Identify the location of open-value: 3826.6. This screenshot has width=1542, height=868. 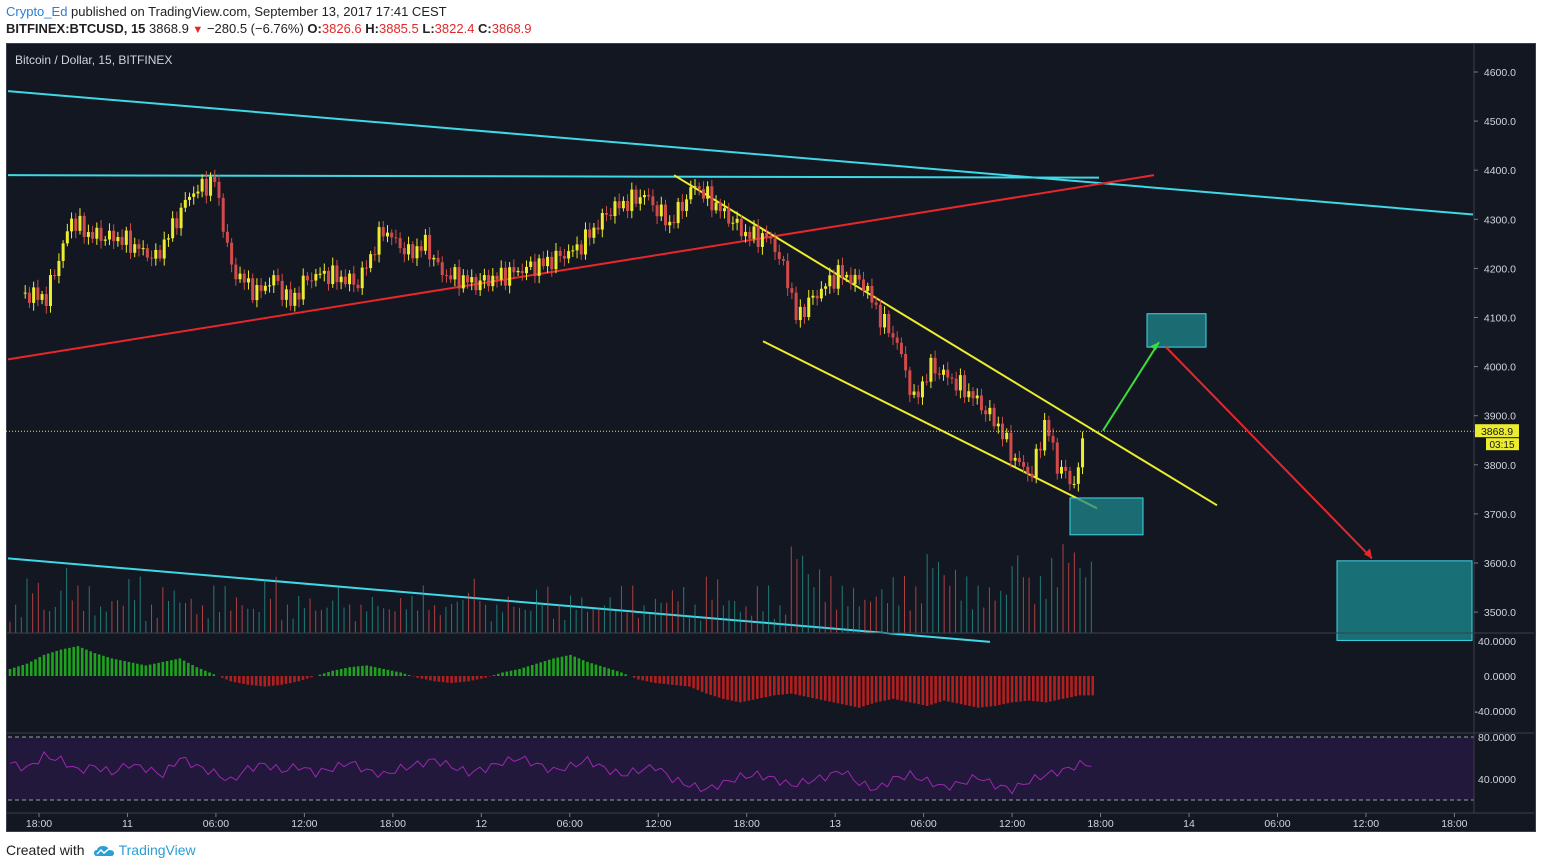
(341, 28).